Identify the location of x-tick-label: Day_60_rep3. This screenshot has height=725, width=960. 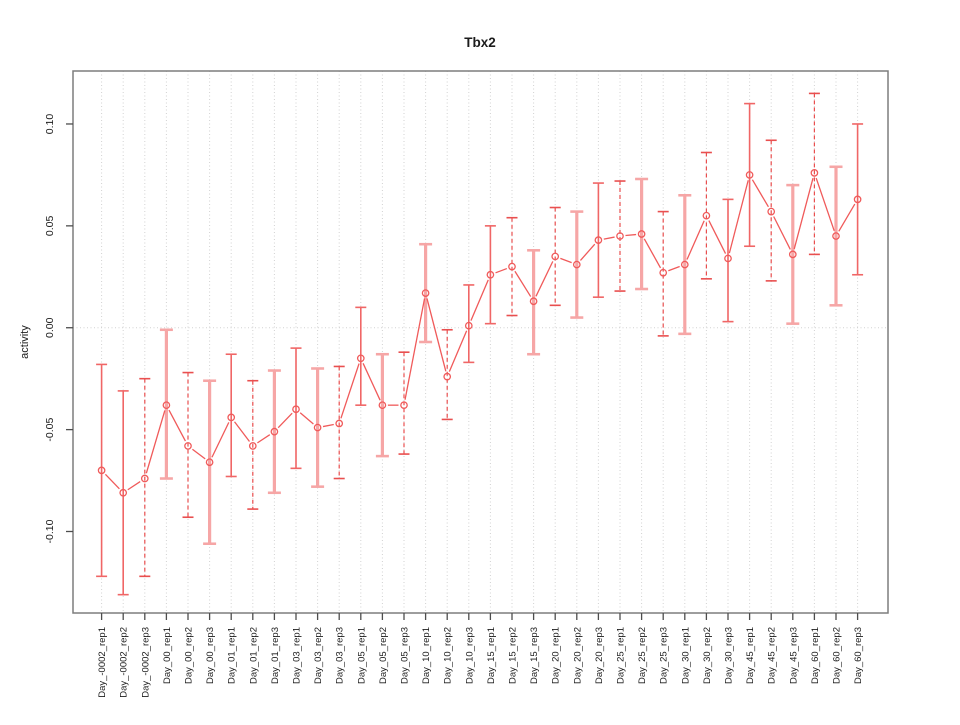
(858, 655).